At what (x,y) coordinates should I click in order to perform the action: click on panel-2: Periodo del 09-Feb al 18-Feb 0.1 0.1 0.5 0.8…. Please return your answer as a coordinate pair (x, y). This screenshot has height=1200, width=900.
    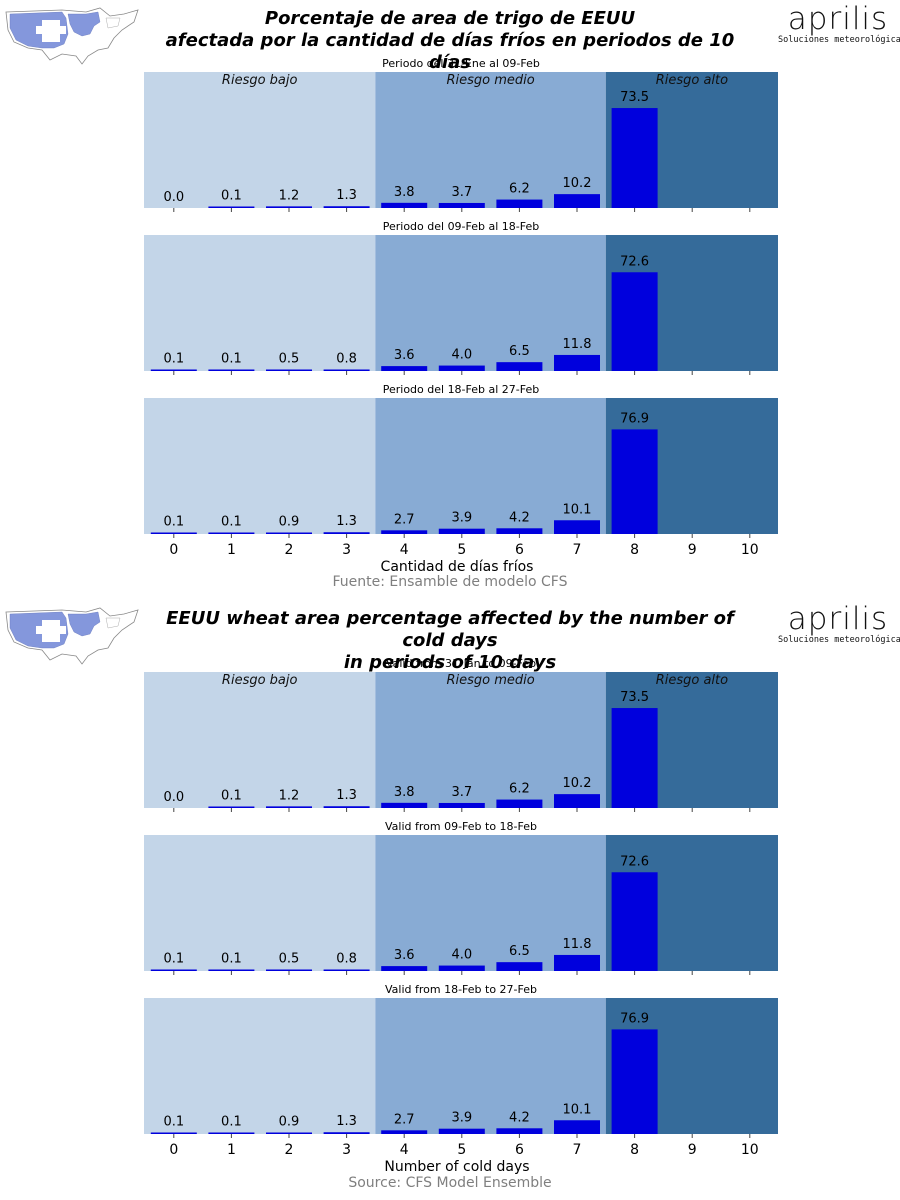
    Looking at the image, I should click on (461, 297).